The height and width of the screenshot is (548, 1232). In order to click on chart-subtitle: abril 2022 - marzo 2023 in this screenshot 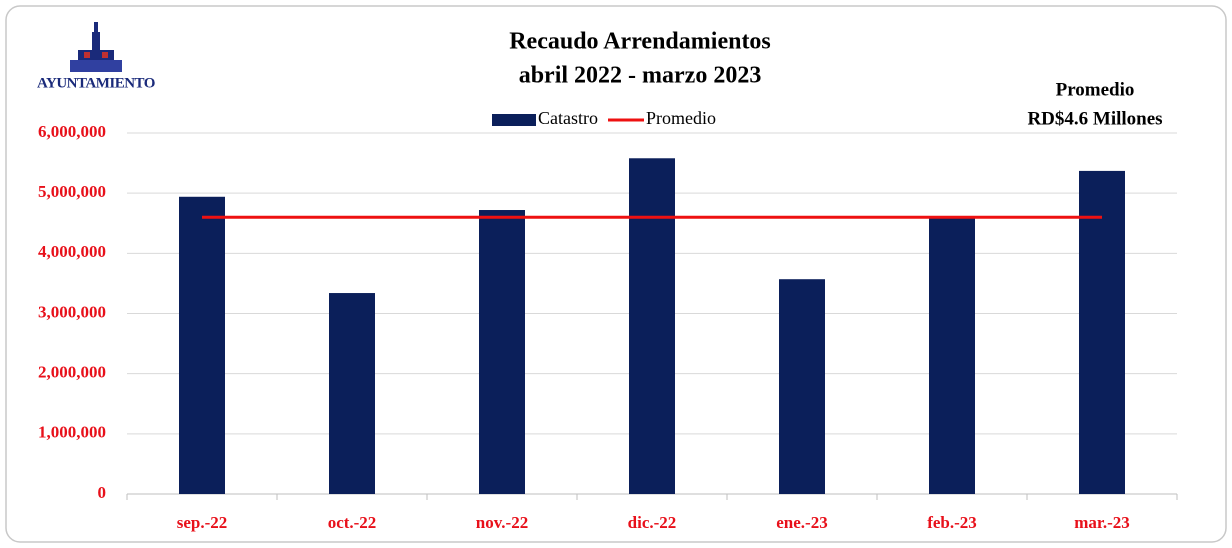, I will do `click(640, 76)`.